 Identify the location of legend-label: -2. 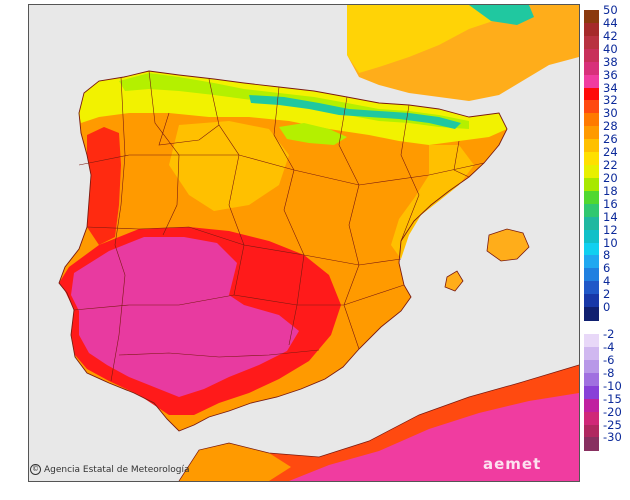
(609, 334).